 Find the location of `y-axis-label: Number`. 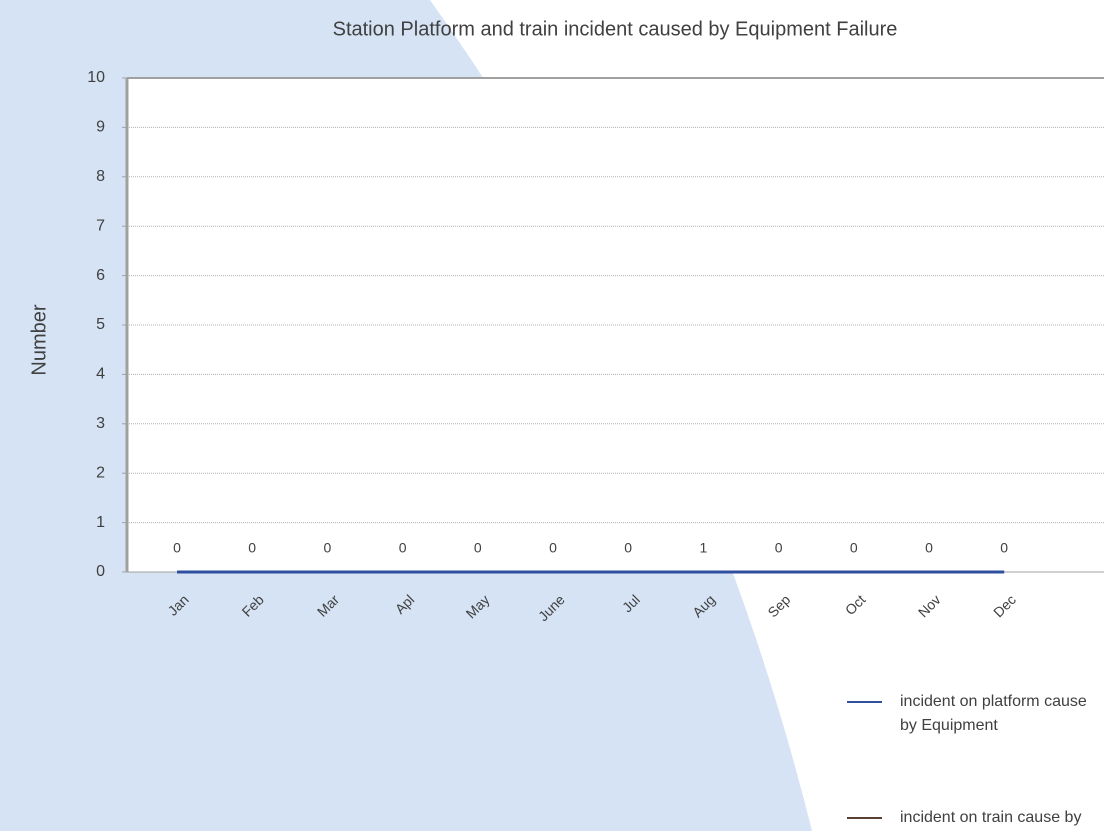

y-axis-label: Number is located at coordinates (39, 339).